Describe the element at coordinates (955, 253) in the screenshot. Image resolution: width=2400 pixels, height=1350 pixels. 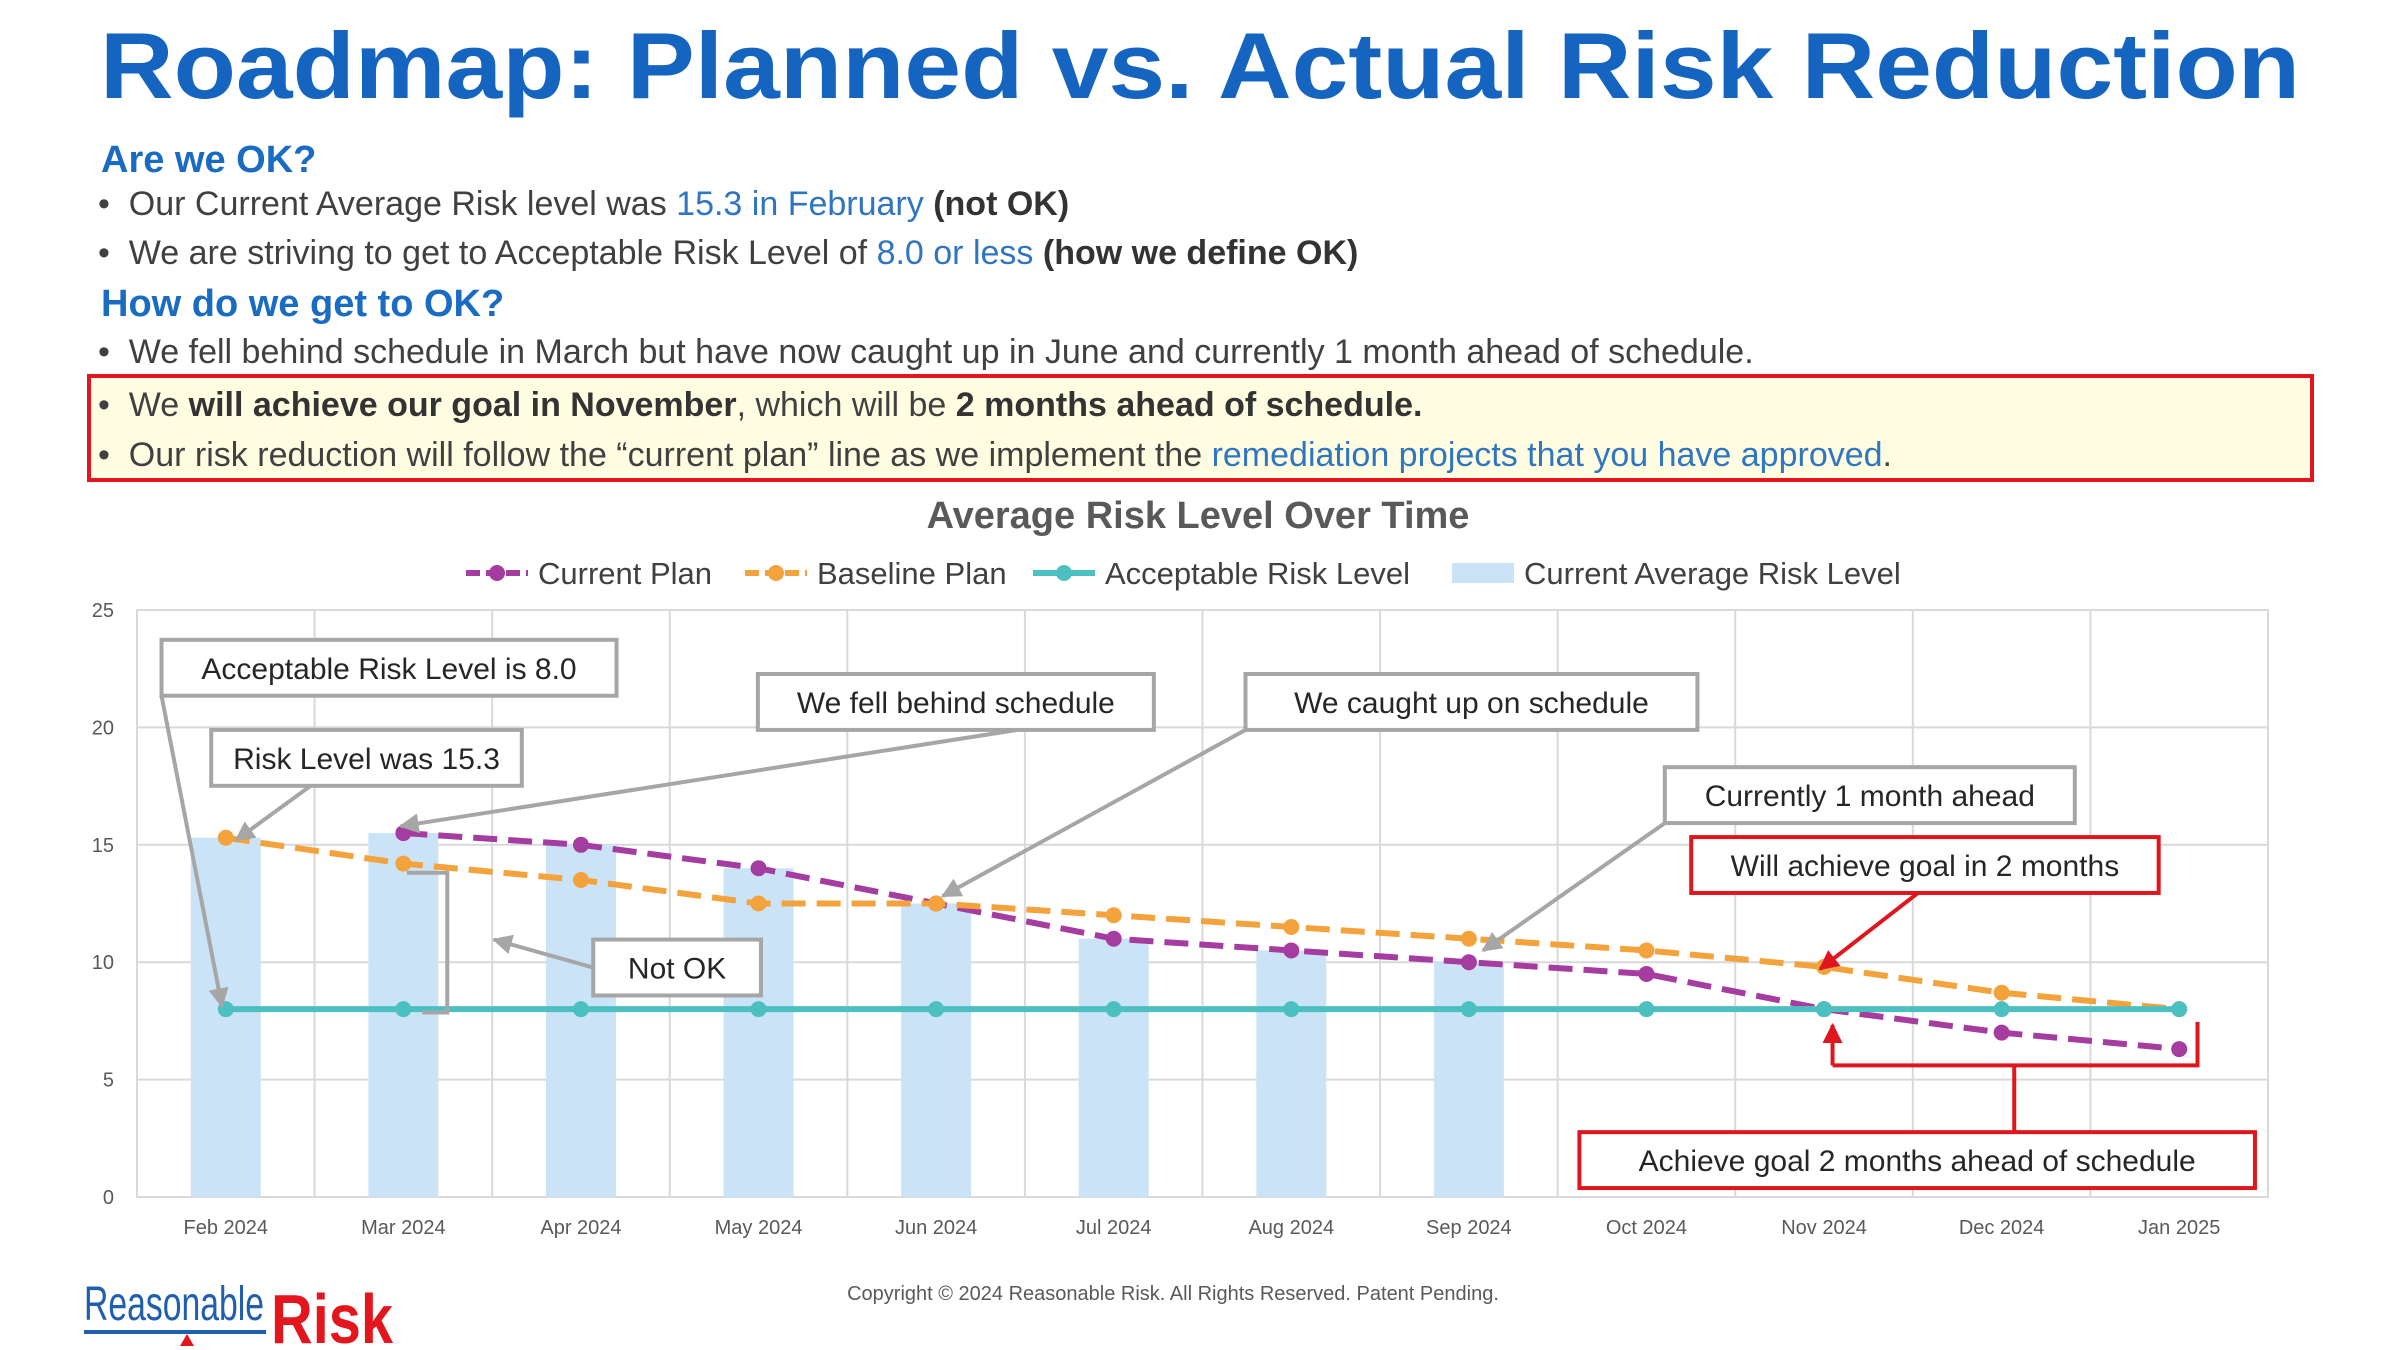
I see `text: 8.0 or less` at that location.